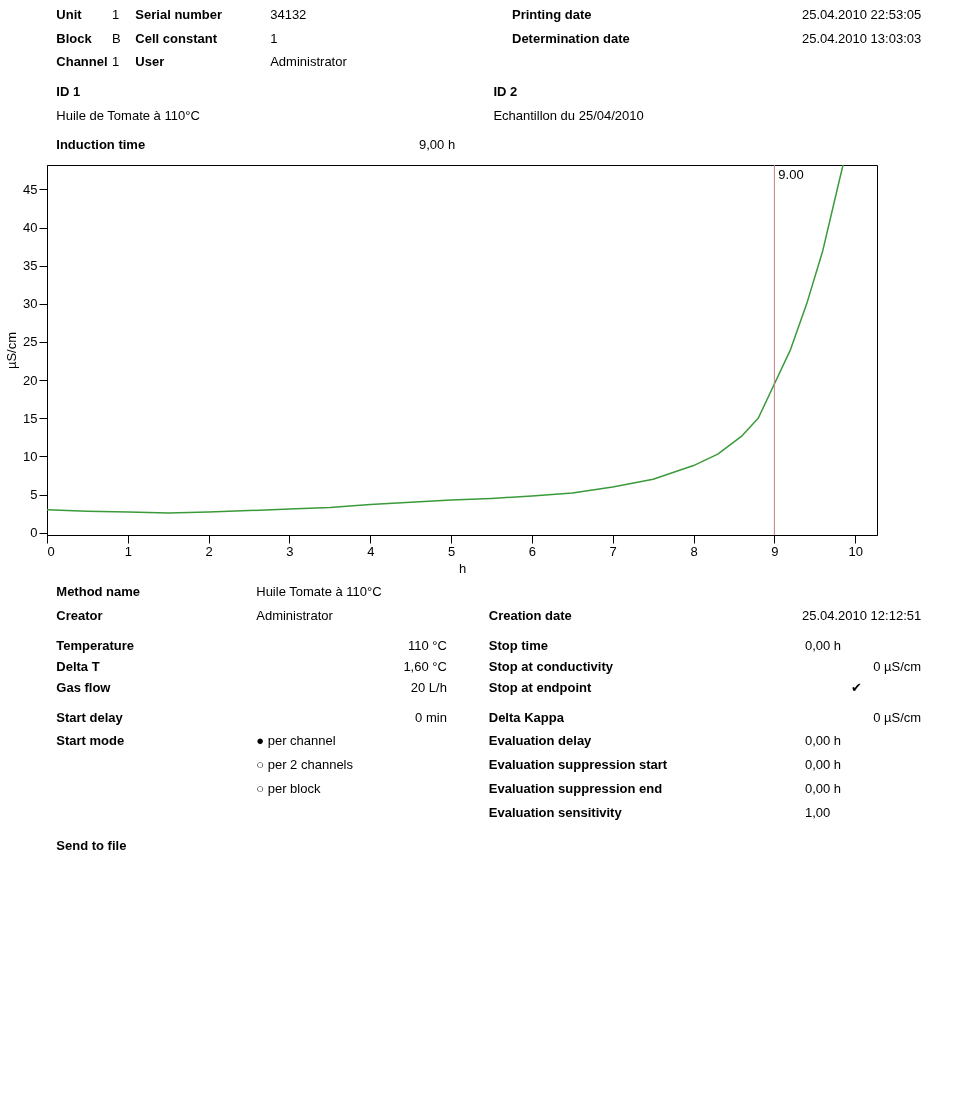  What do you see at coordinates (288, 15) in the screenshot?
I see `text: 34132` at bounding box center [288, 15].